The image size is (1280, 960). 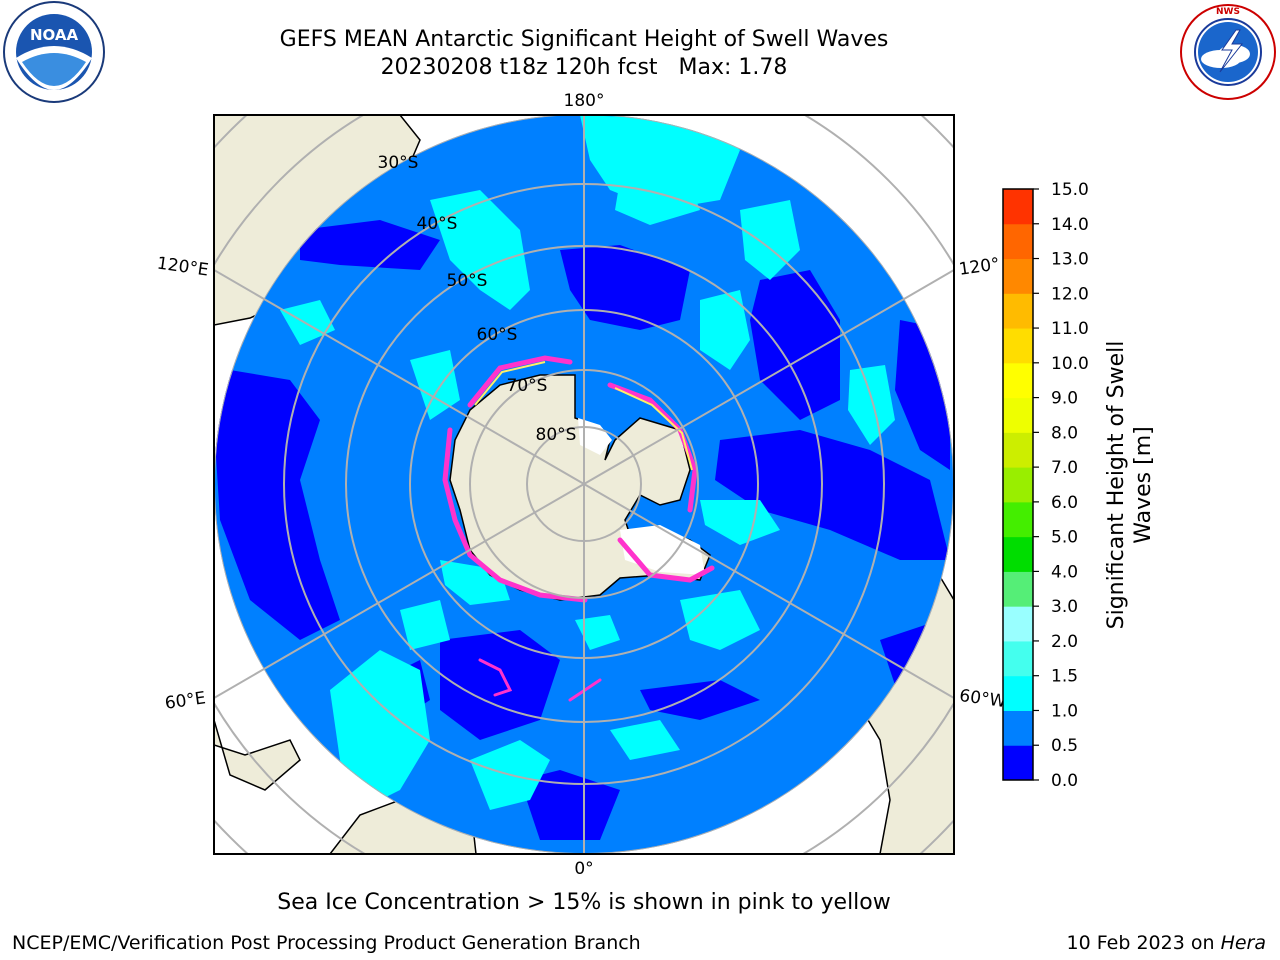 I want to click on colorbar-tick-label: 8.0, so click(x=1064, y=433).